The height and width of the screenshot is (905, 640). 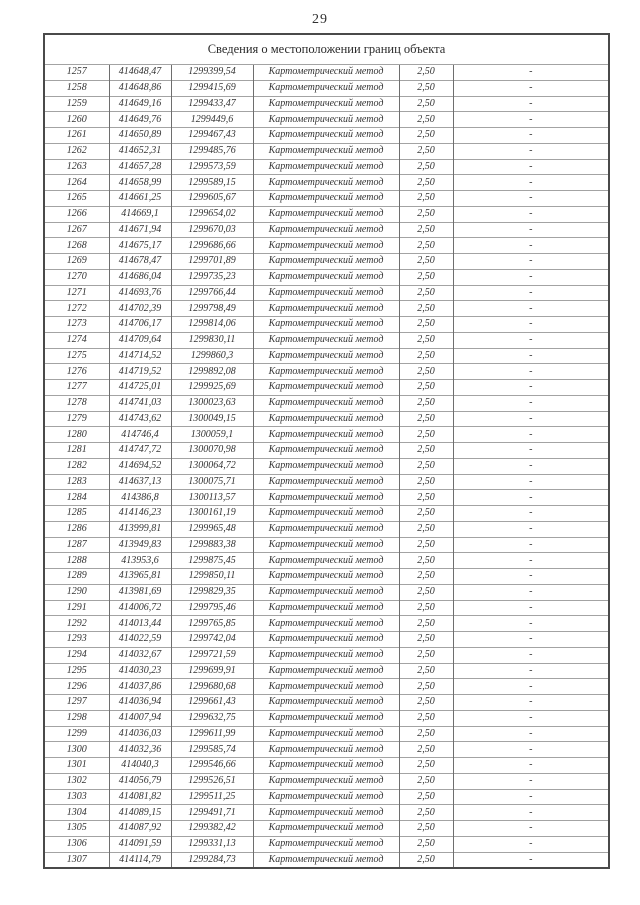 What do you see at coordinates (211, 591) in the screenshot?
I see `y-coordinate-cell: 1299829,35` at bounding box center [211, 591].